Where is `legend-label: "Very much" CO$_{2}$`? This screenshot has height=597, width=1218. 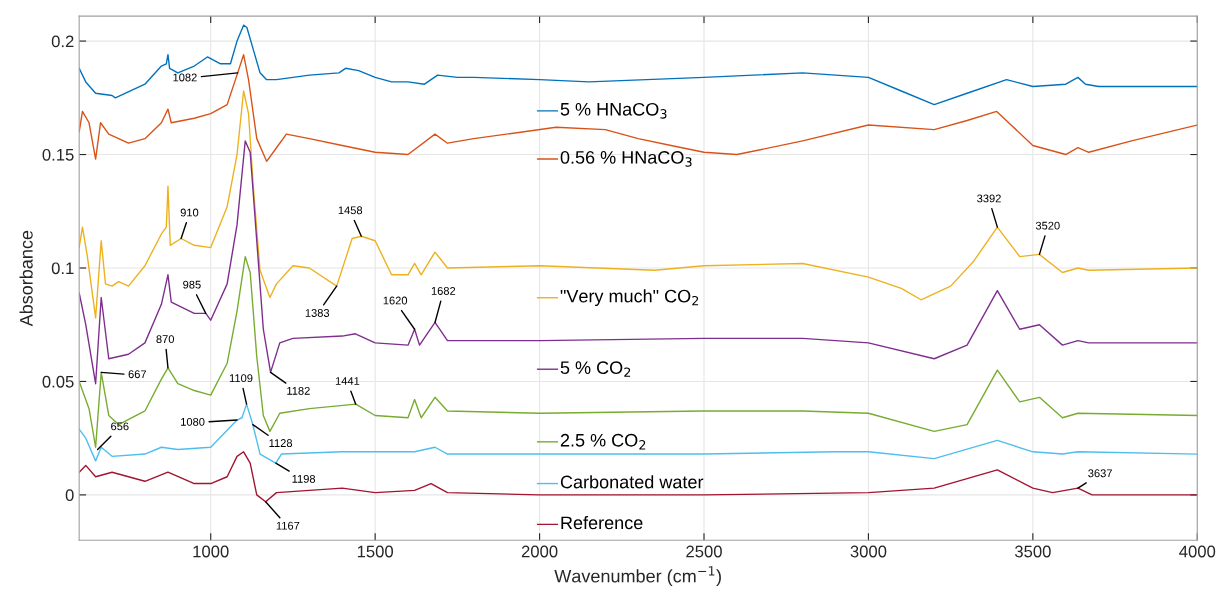 legend-label: "Very much" CO$_{2}$ is located at coordinates (629, 298).